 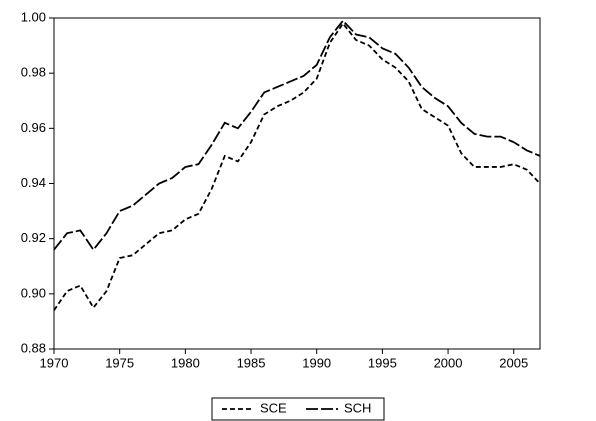 I want to click on x-tick-label: 1975, so click(x=119, y=362).